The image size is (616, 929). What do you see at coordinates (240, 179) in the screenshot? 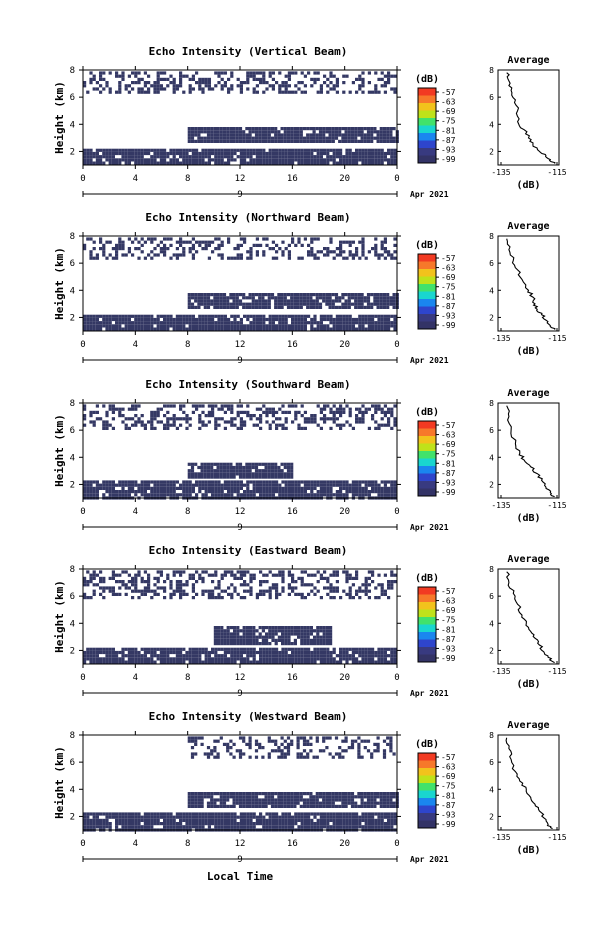
I see `x-tick-label: 12` at bounding box center [240, 179].